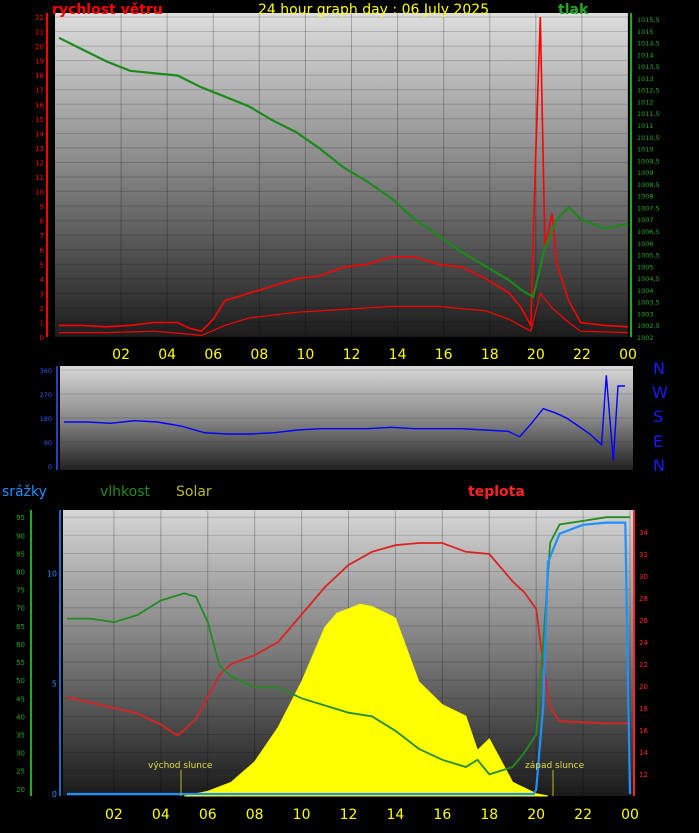  Describe the element at coordinates (20, 645) in the screenshot. I see `humidity-tick-label: 60` at that location.